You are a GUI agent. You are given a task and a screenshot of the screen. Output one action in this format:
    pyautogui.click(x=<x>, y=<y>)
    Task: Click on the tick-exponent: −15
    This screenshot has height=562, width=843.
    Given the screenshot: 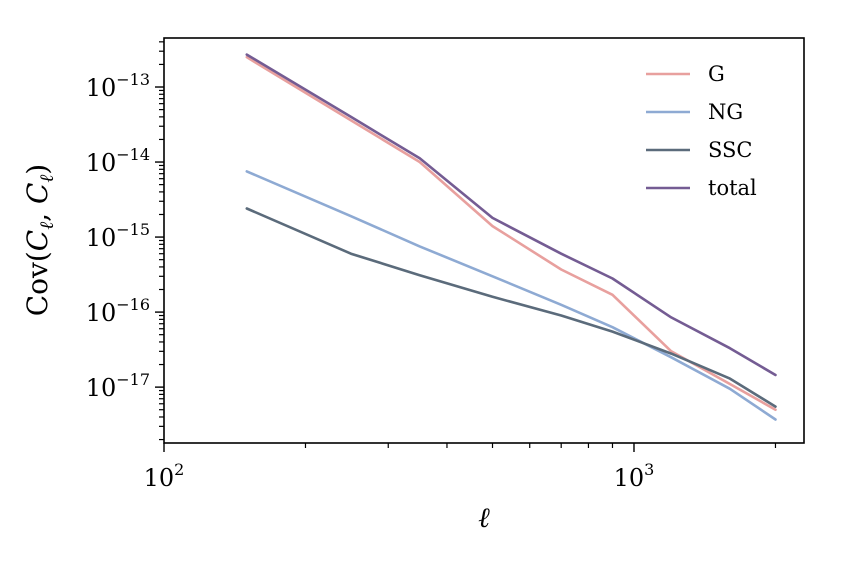 What is the action you would take?
    pyautogui.click(x=133, y=229)
    